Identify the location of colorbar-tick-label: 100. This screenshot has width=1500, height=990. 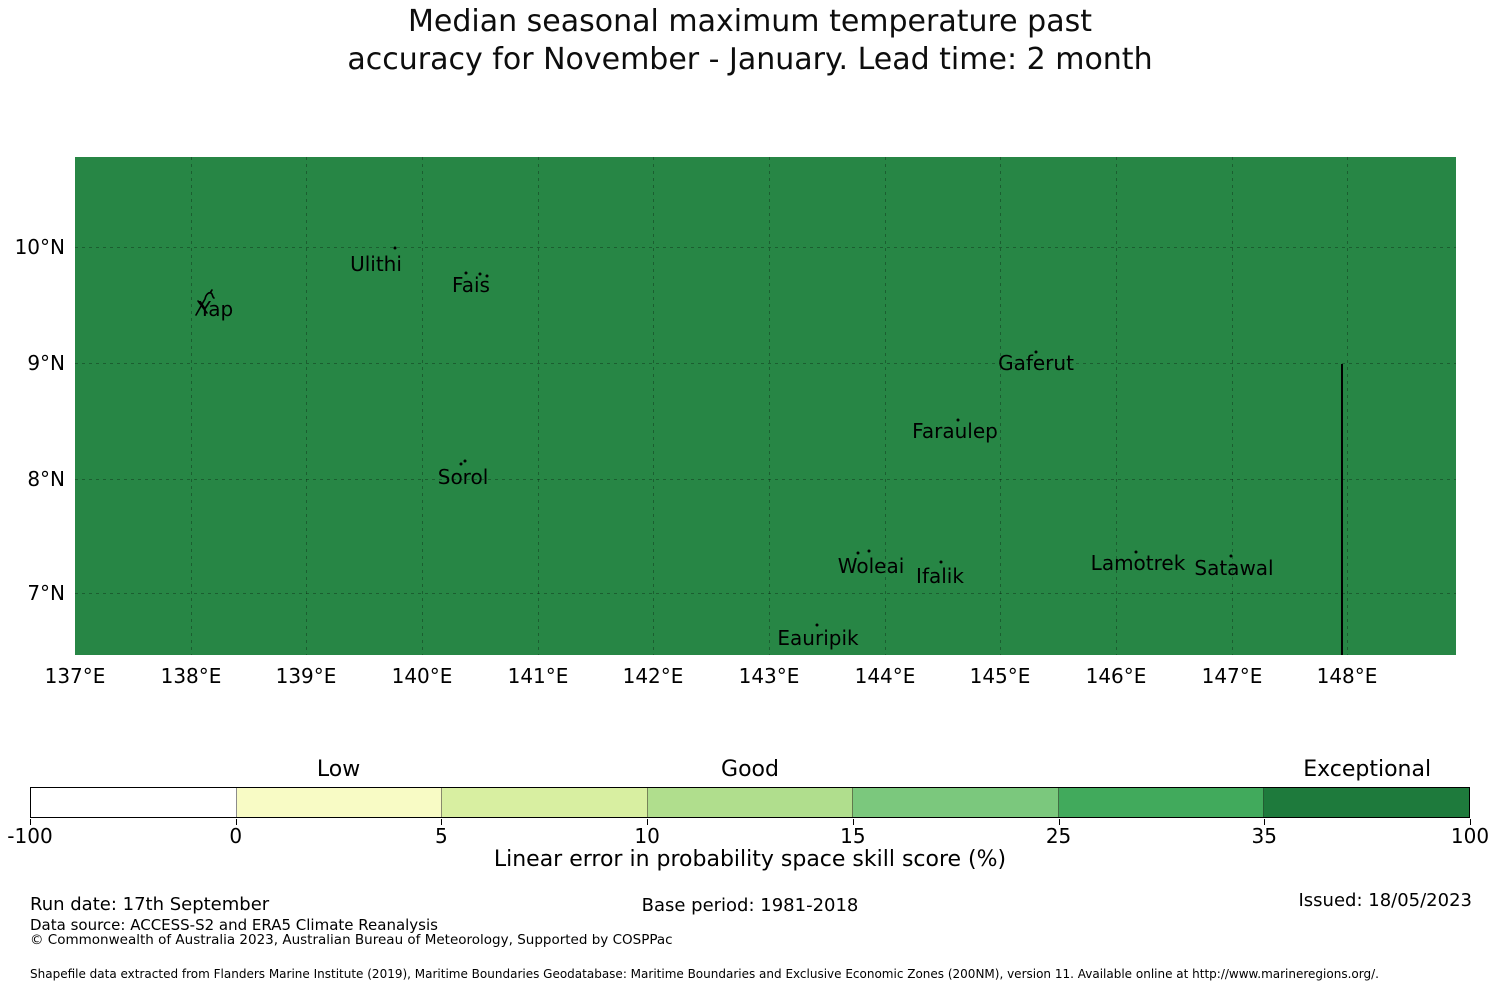
(1470, 836).